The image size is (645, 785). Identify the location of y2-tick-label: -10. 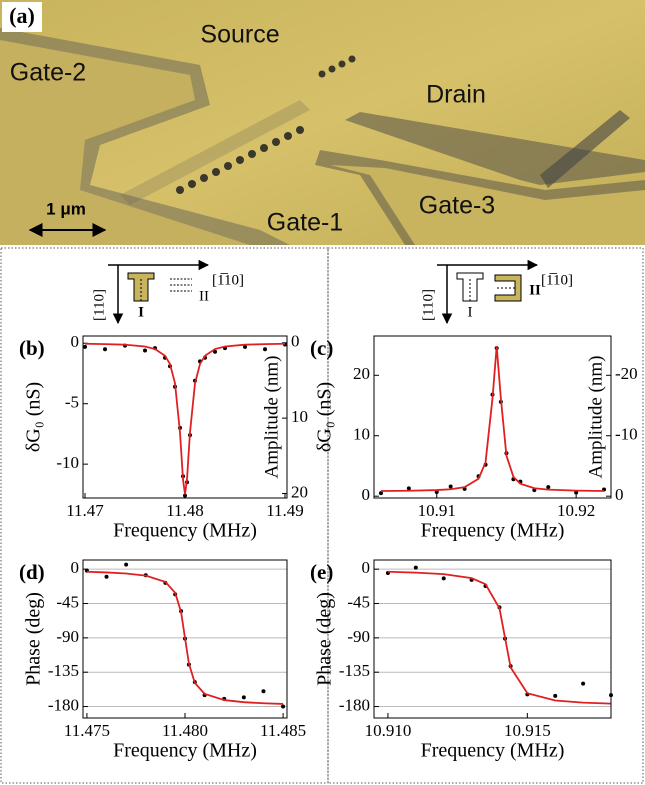
(626, 434).